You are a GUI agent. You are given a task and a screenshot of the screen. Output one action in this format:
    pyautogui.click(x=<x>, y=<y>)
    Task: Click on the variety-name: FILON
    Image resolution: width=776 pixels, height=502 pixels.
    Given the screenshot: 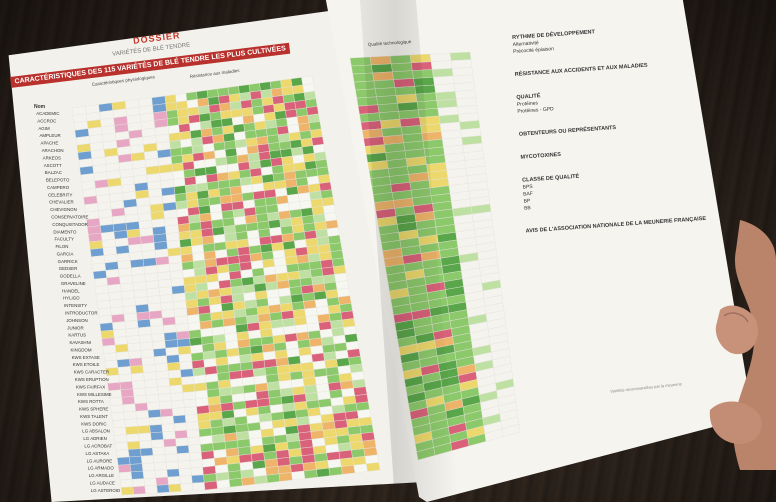 What is the action you would take?
    pyautogui.click(x=62, y=246)
    